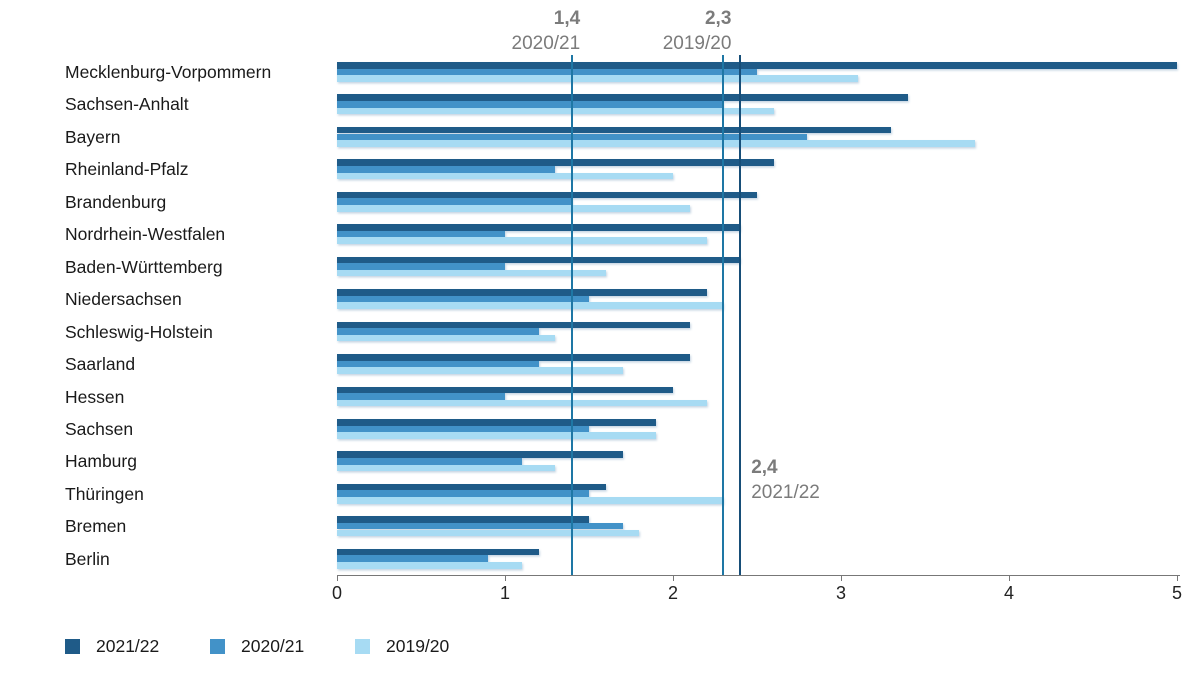  Describe the element at coordinates (614, 130) in the screenshot. I see `bar-2021-22-bayern` at that location.